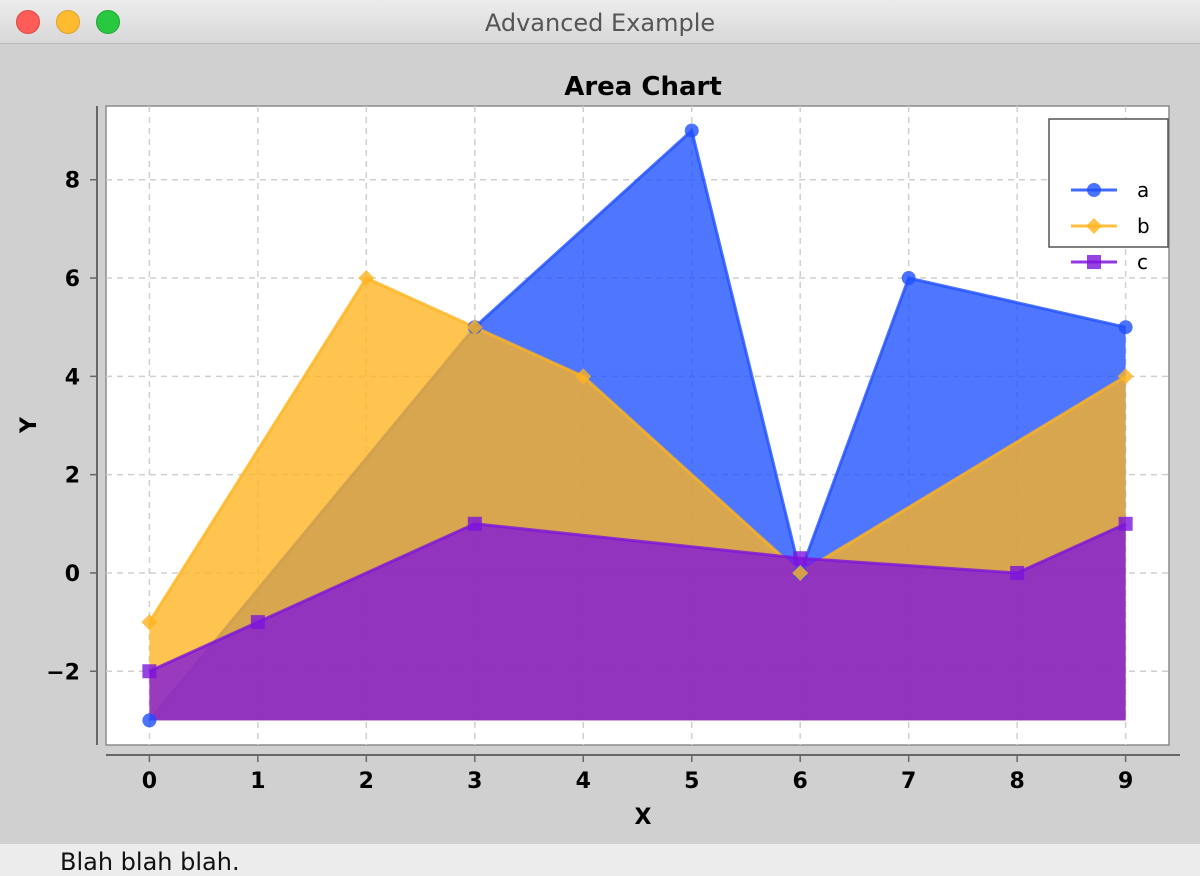 Image resolution: width=1200 pixels, height=876 pixels. I want to click on x-tick-label: 6, so click(800, 781).